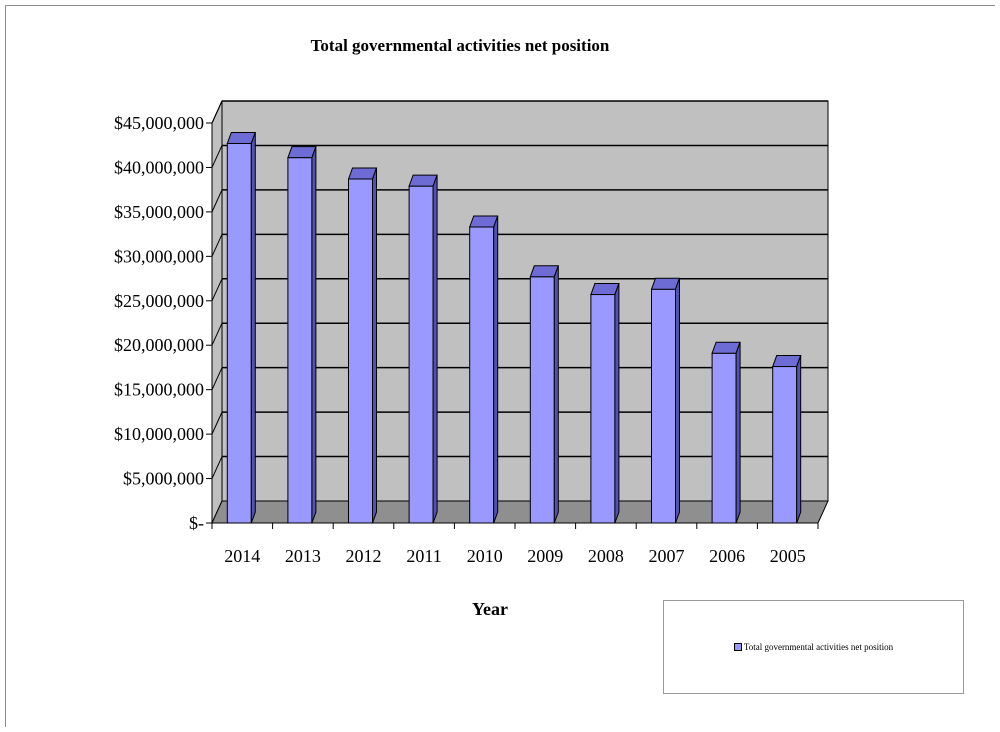  I want to click on y-tick-label: $10,000,000, so click(159, 434).